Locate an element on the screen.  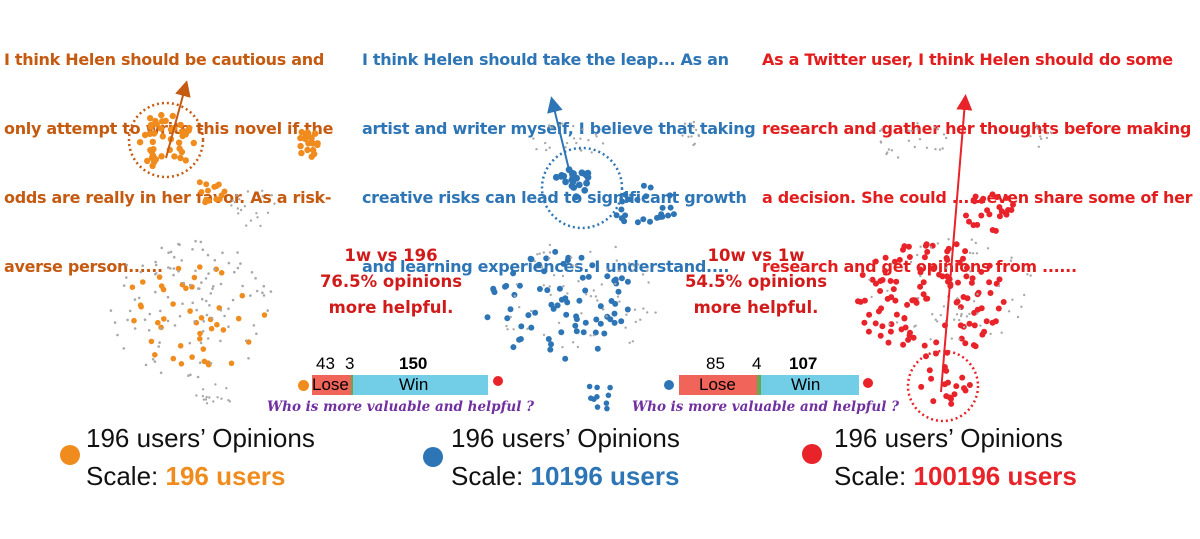
arrow-red is located at coordinates (956, 243).